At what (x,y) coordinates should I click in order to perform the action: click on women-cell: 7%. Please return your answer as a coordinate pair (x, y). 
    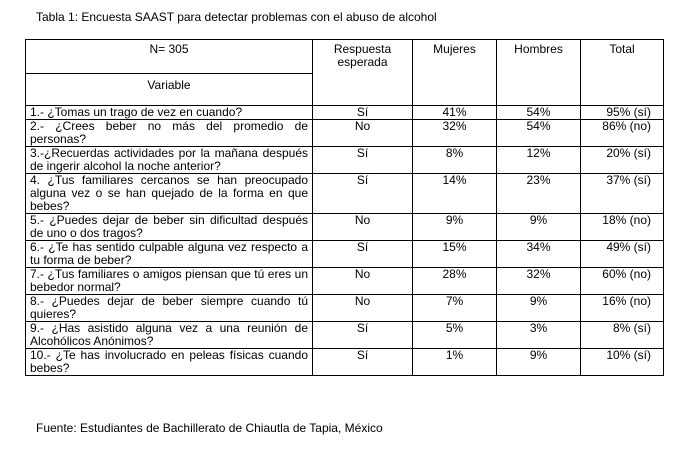
    Looking at the image, I should click on (454, 308).